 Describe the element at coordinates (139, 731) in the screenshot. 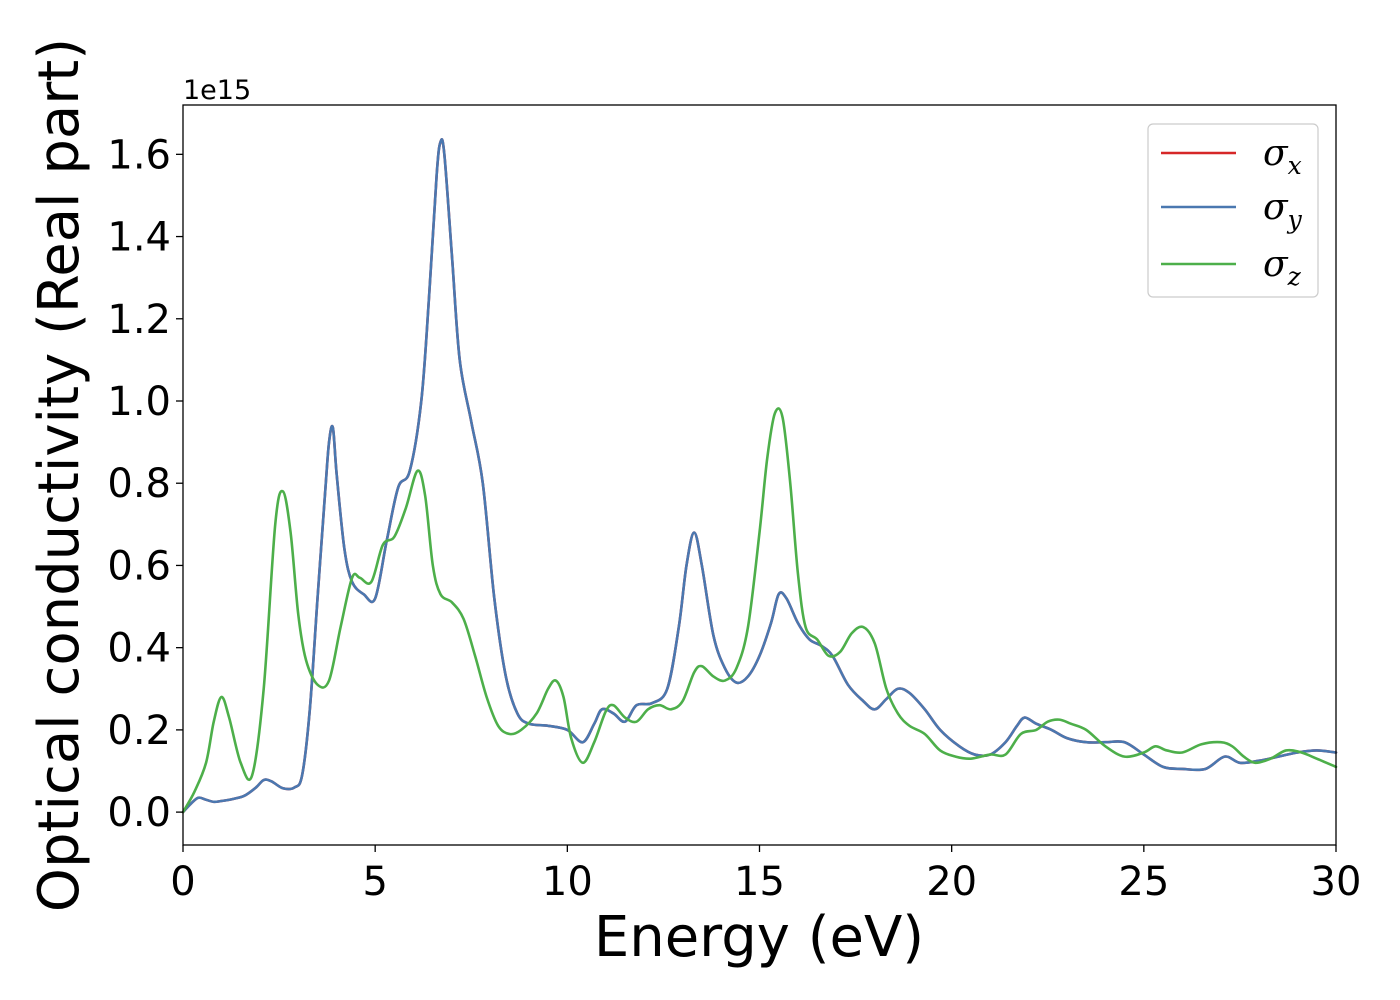

I see `y-tick-label: 0.2` at that location.